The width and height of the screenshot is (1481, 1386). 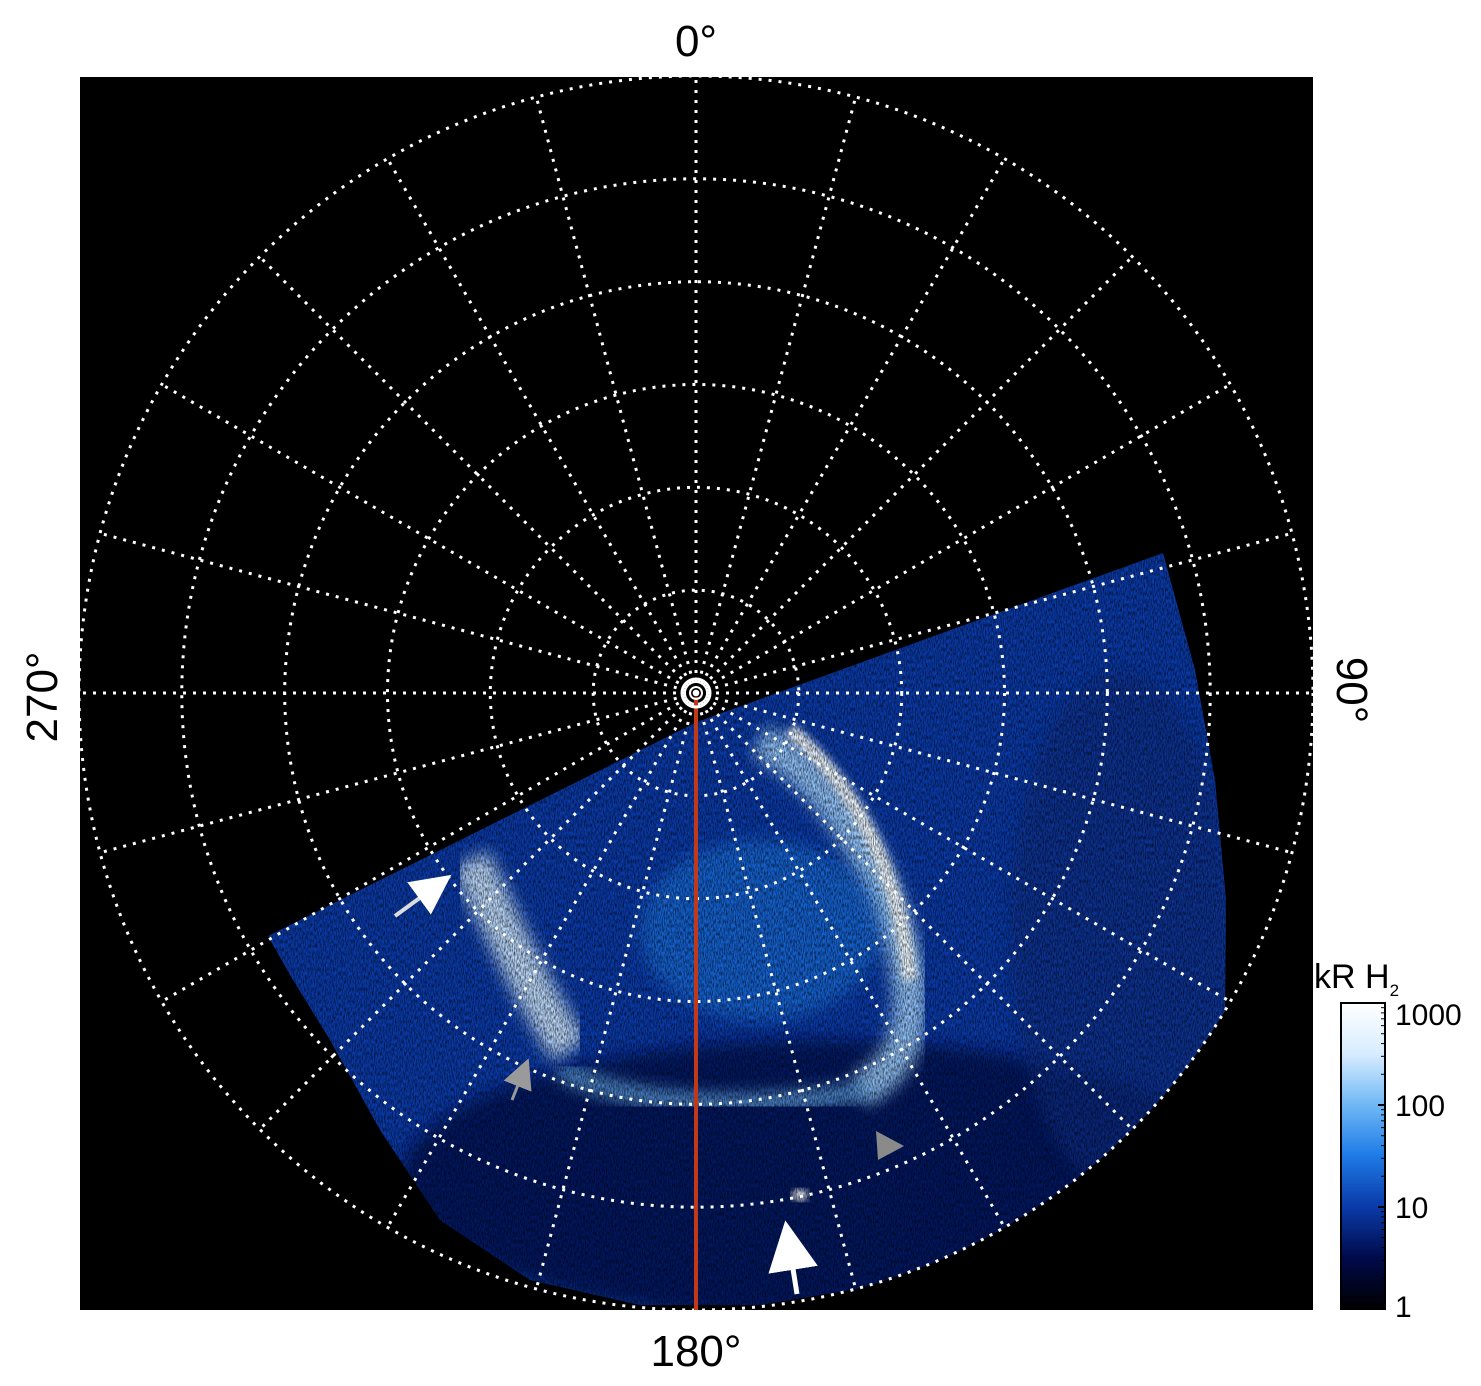 What do you see at coordinates (890, 1145) in the screenshot?
I see `gray-arrowhead-right` at bounding box center [890, 1145].